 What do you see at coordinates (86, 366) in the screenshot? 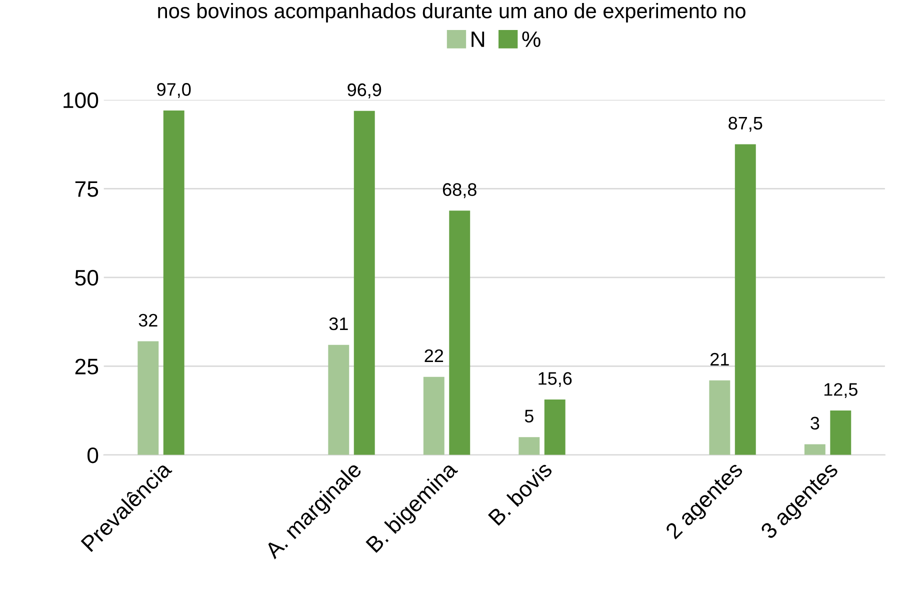
I see `y-tick-label: 25` at bounding box center [86, 366].